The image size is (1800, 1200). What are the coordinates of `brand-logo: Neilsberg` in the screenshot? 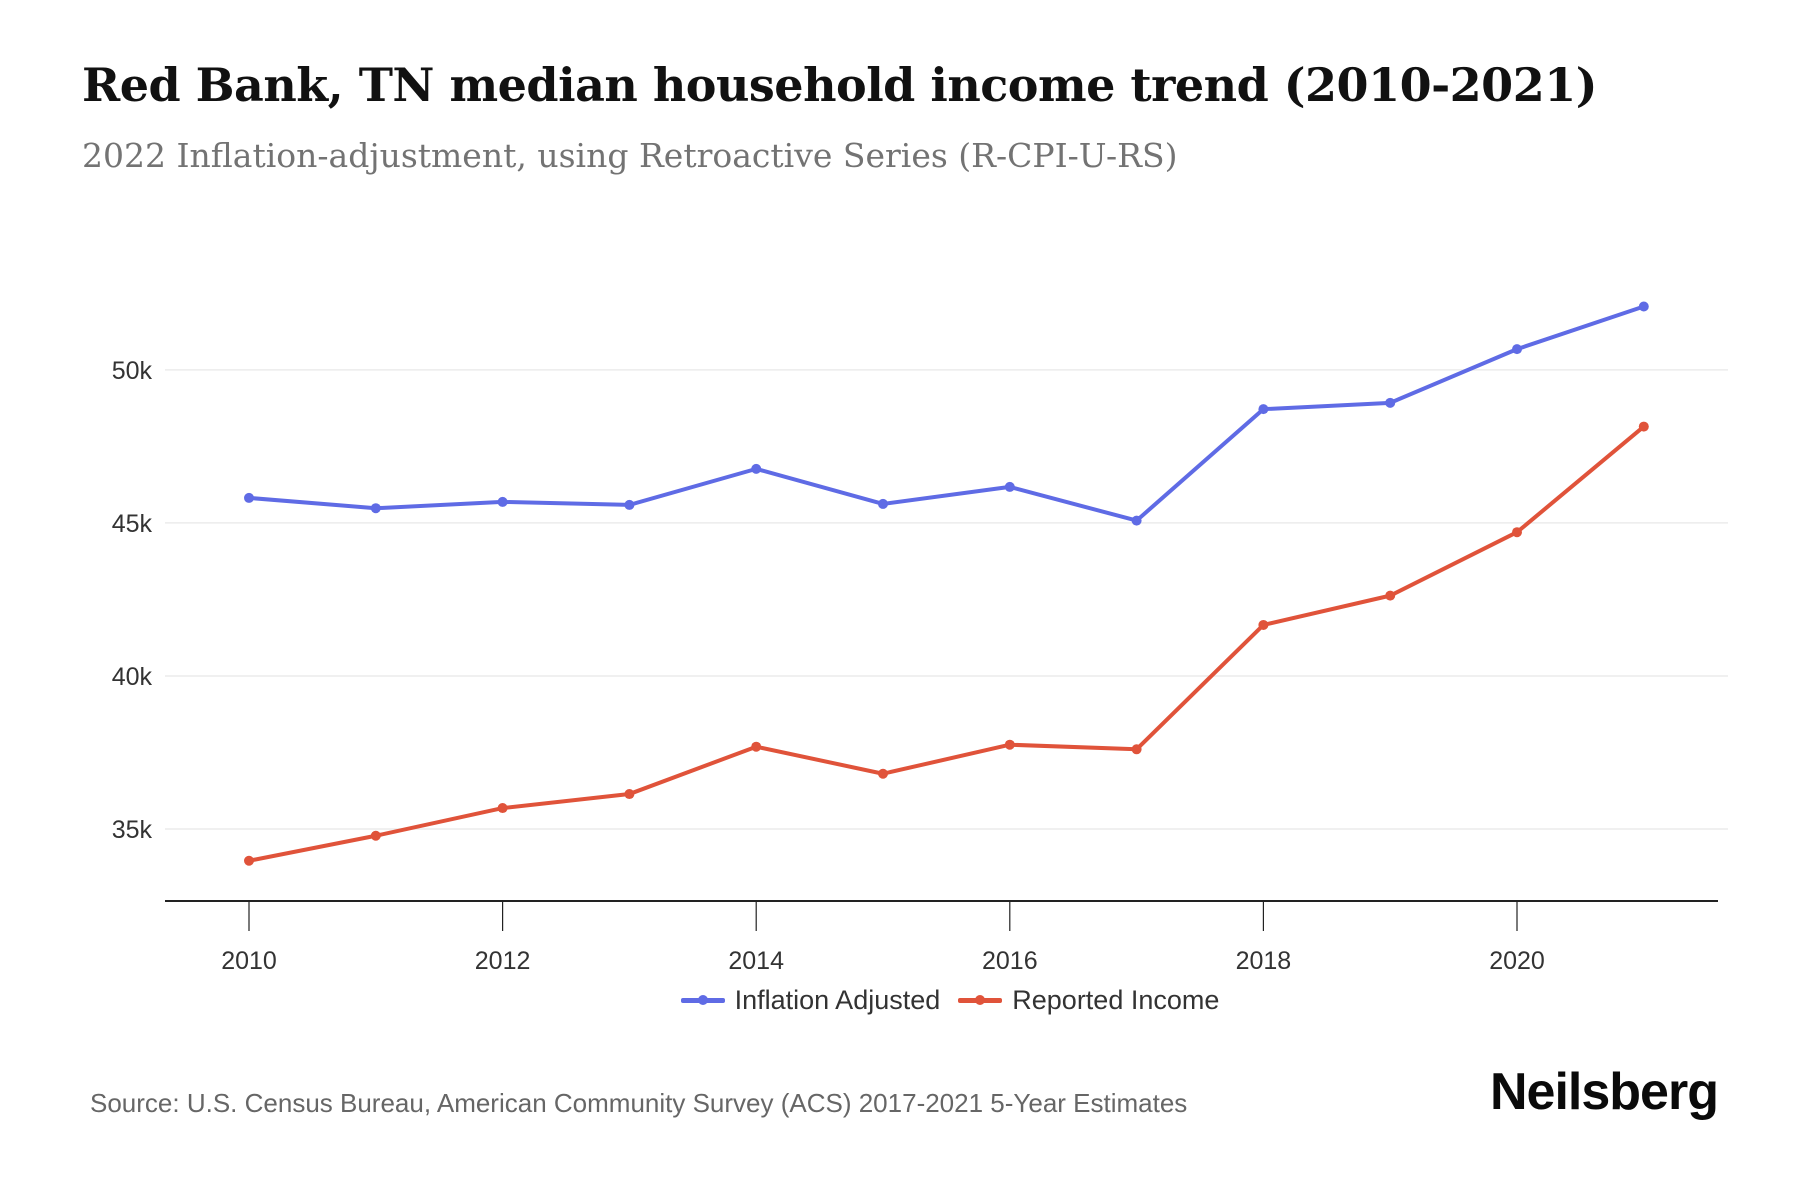 It's located at (1604, 1092).